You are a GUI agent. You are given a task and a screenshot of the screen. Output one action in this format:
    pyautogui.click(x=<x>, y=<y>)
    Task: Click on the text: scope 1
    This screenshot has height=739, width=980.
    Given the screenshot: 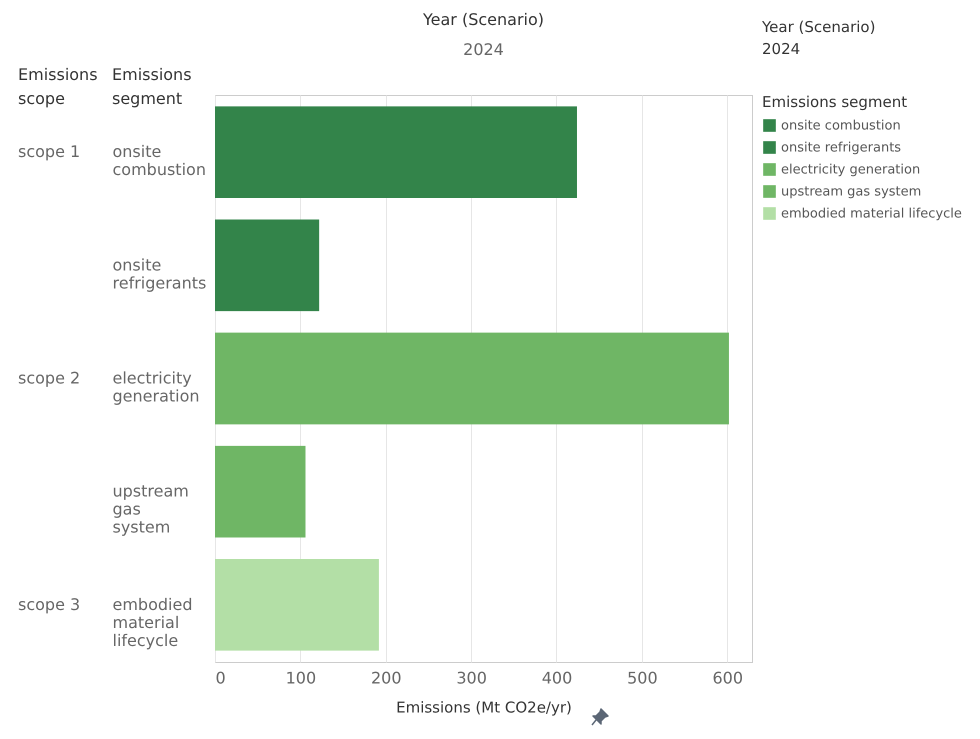 What is the action you would take?
    pyautogui.click(x=49, y=152)
    